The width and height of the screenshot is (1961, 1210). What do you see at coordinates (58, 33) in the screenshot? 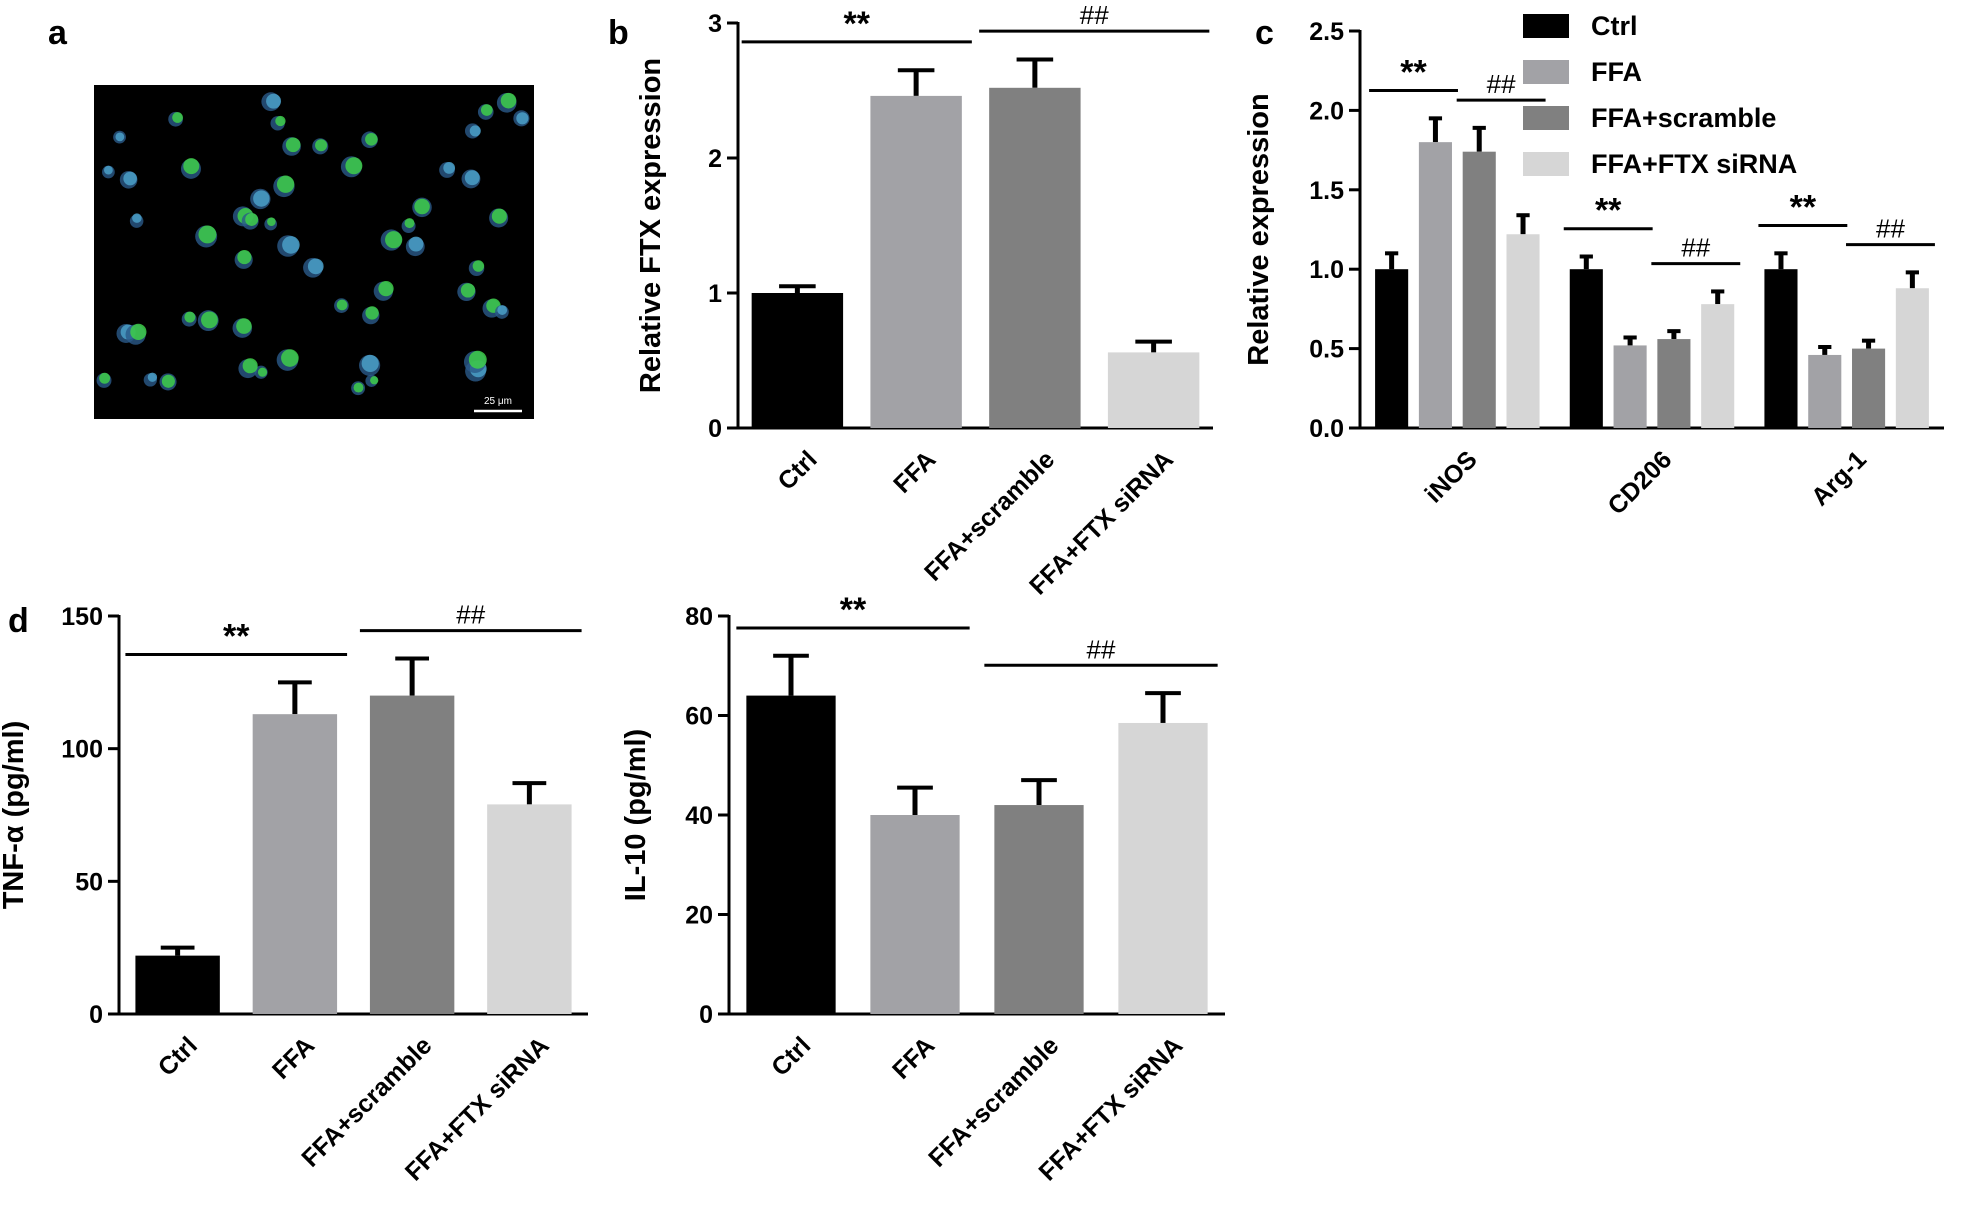
I see `panel-label: a` at bounding box center [58, 33].